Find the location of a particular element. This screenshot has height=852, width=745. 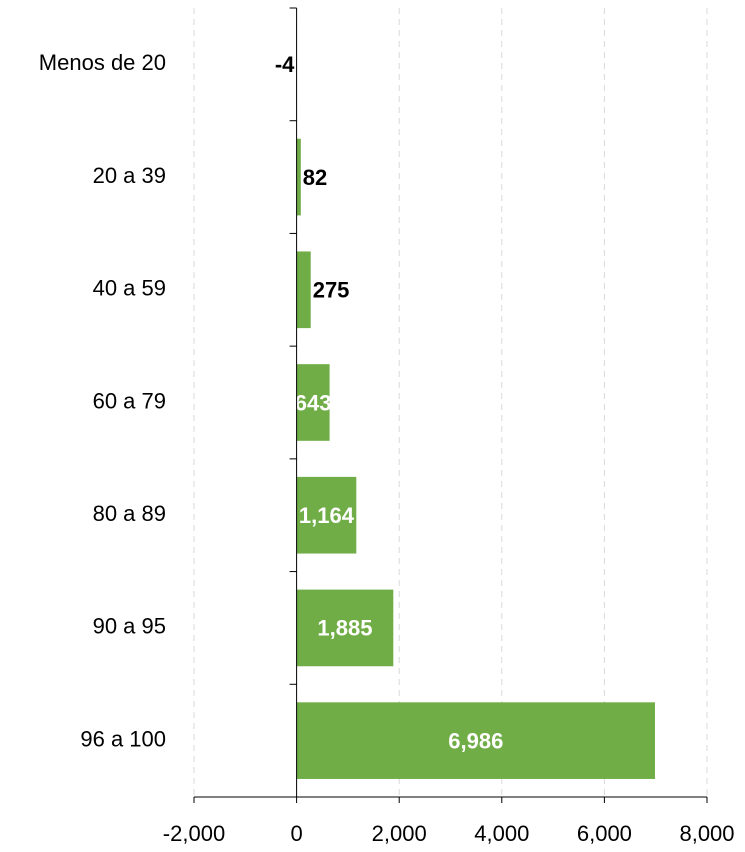

y-tick-label: 90 a 95 is located at coordinates (129, 626).